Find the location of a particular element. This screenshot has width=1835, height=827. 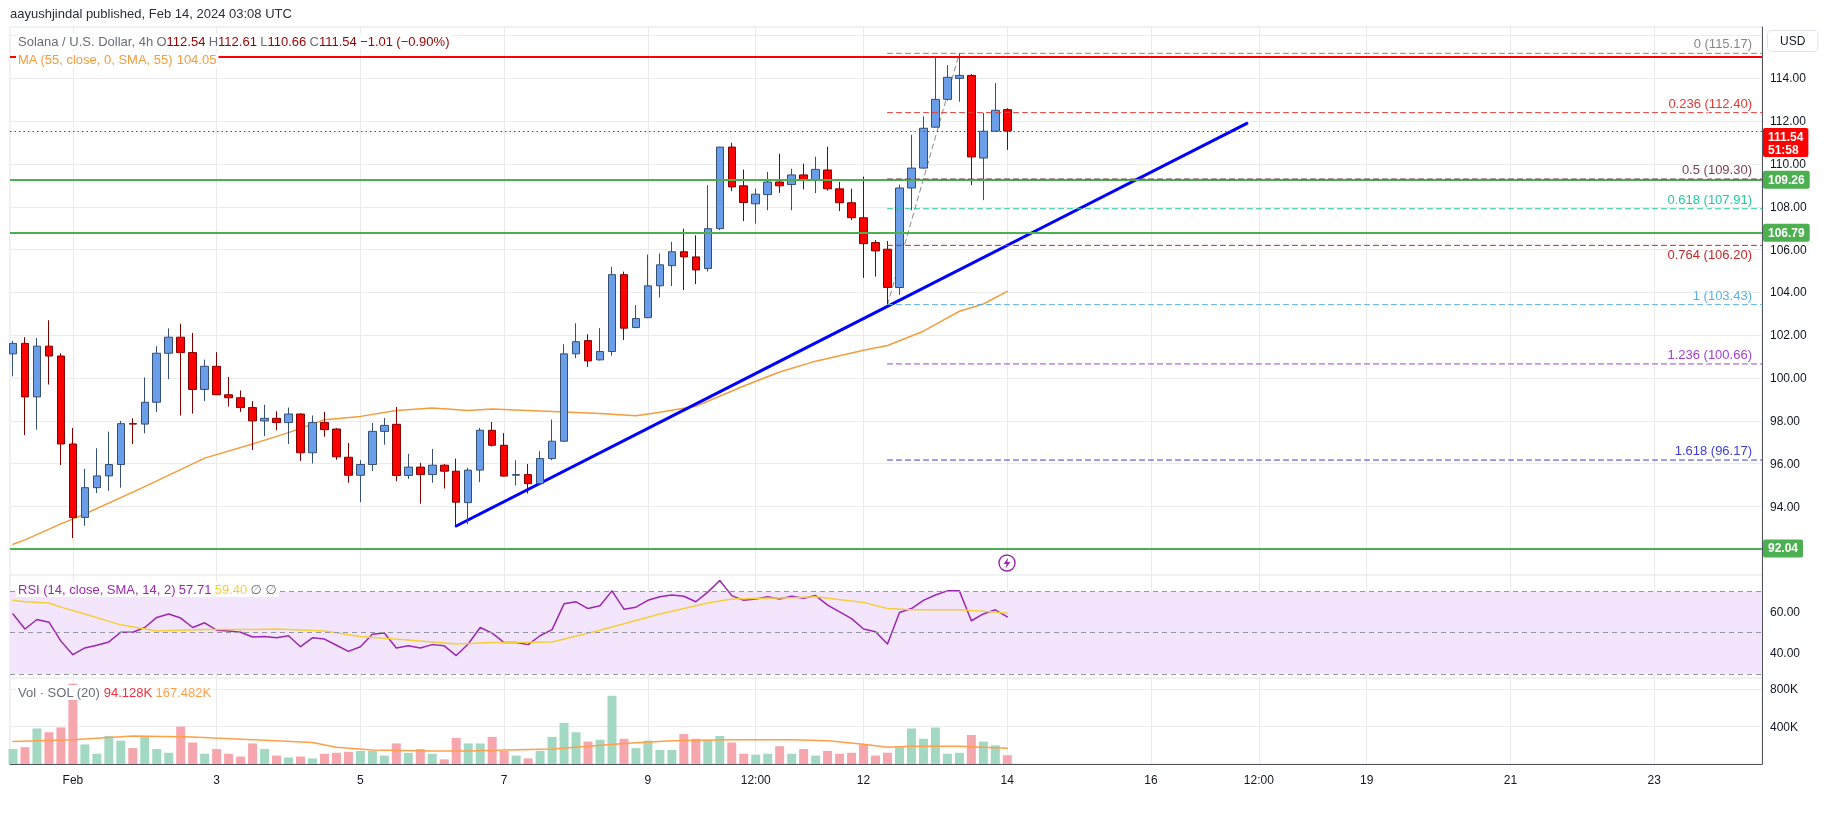

series-label: Vol · SOL (20) is located at coordinates (59, 692).